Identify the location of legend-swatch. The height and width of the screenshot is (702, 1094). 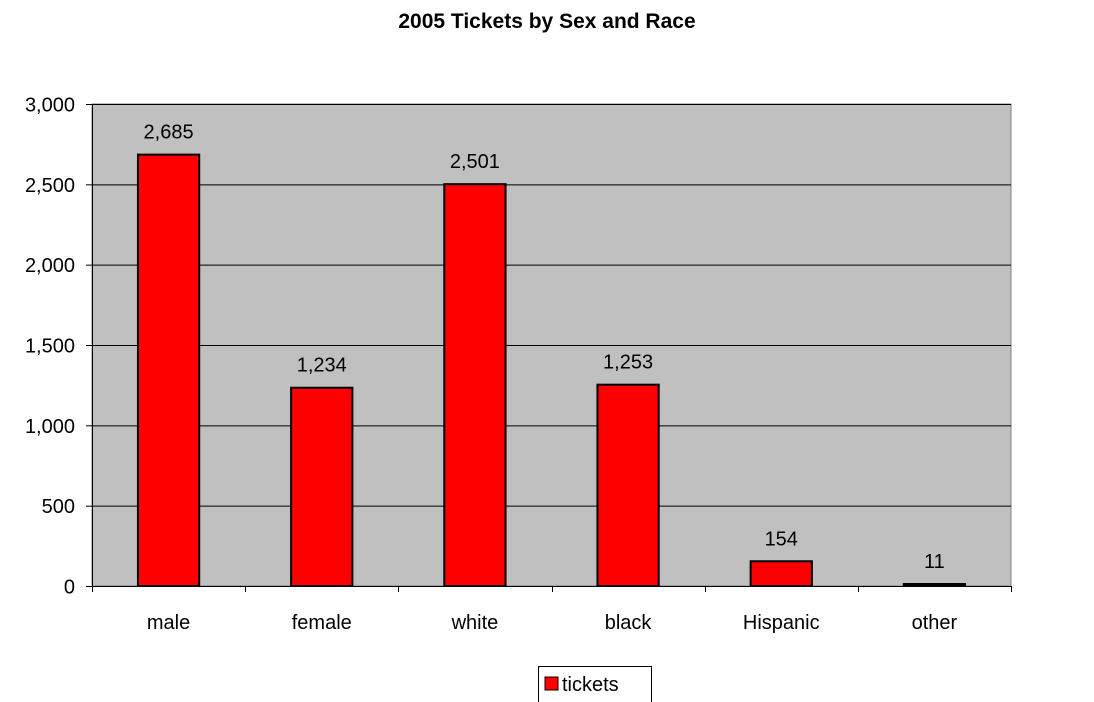
(551, 683).